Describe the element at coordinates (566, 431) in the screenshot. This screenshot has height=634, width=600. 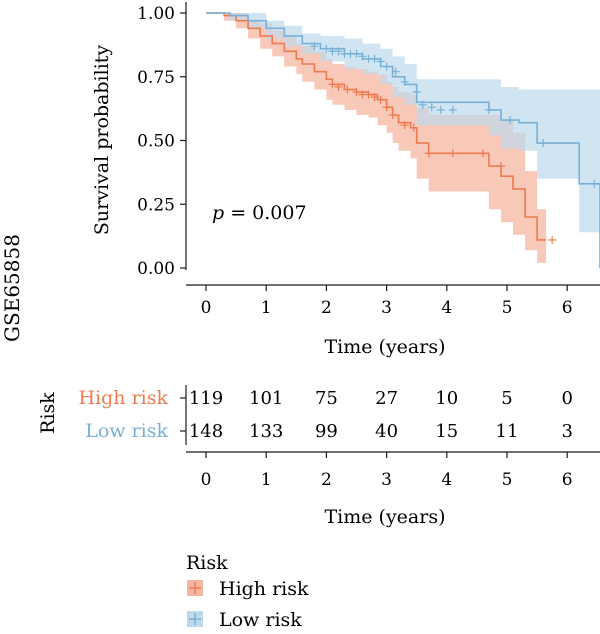
I see `risk-count-cell: 3` at that location.